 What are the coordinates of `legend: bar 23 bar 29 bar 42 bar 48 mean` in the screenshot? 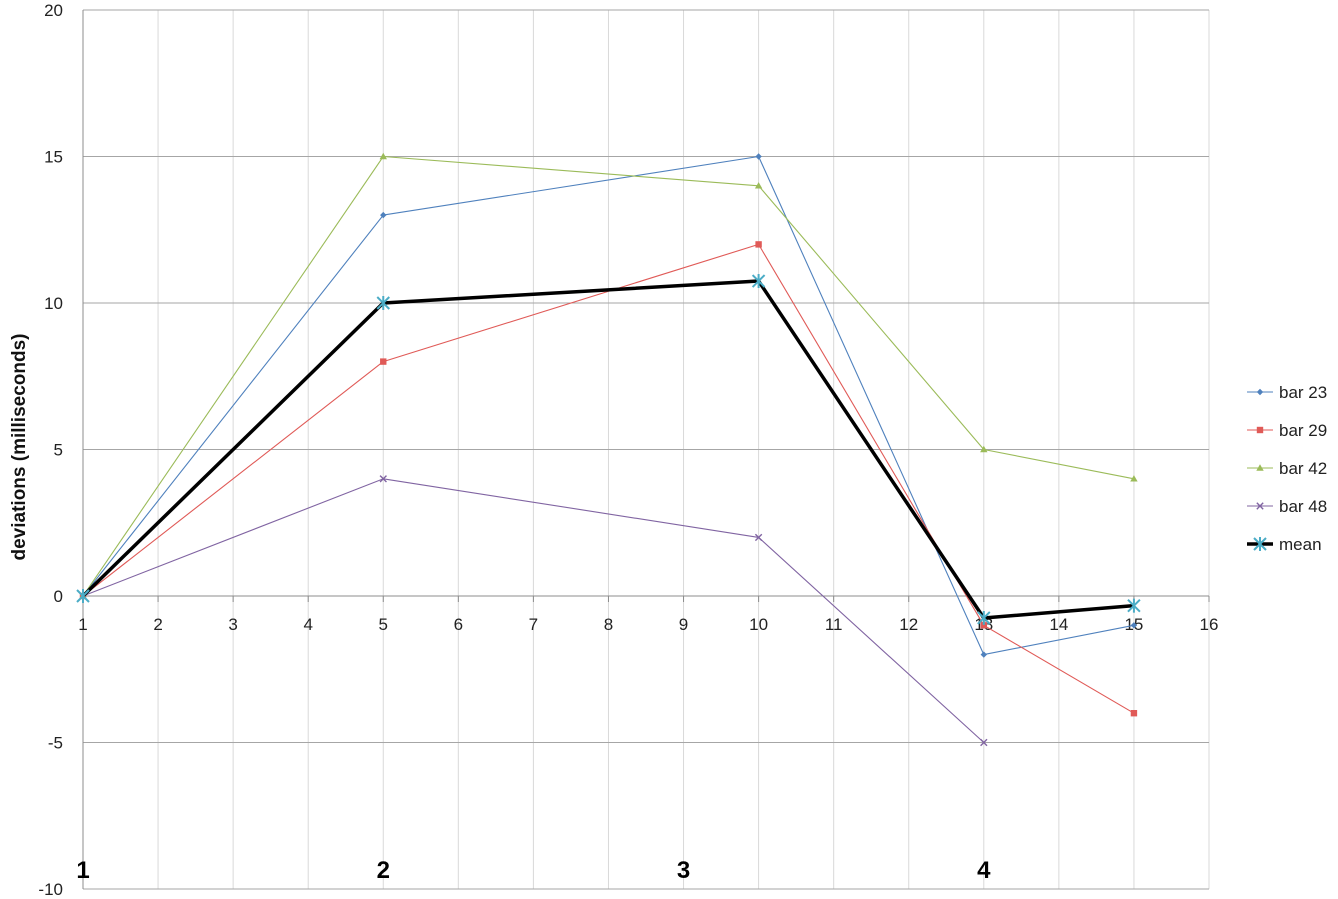 It's located at (1287, 468).